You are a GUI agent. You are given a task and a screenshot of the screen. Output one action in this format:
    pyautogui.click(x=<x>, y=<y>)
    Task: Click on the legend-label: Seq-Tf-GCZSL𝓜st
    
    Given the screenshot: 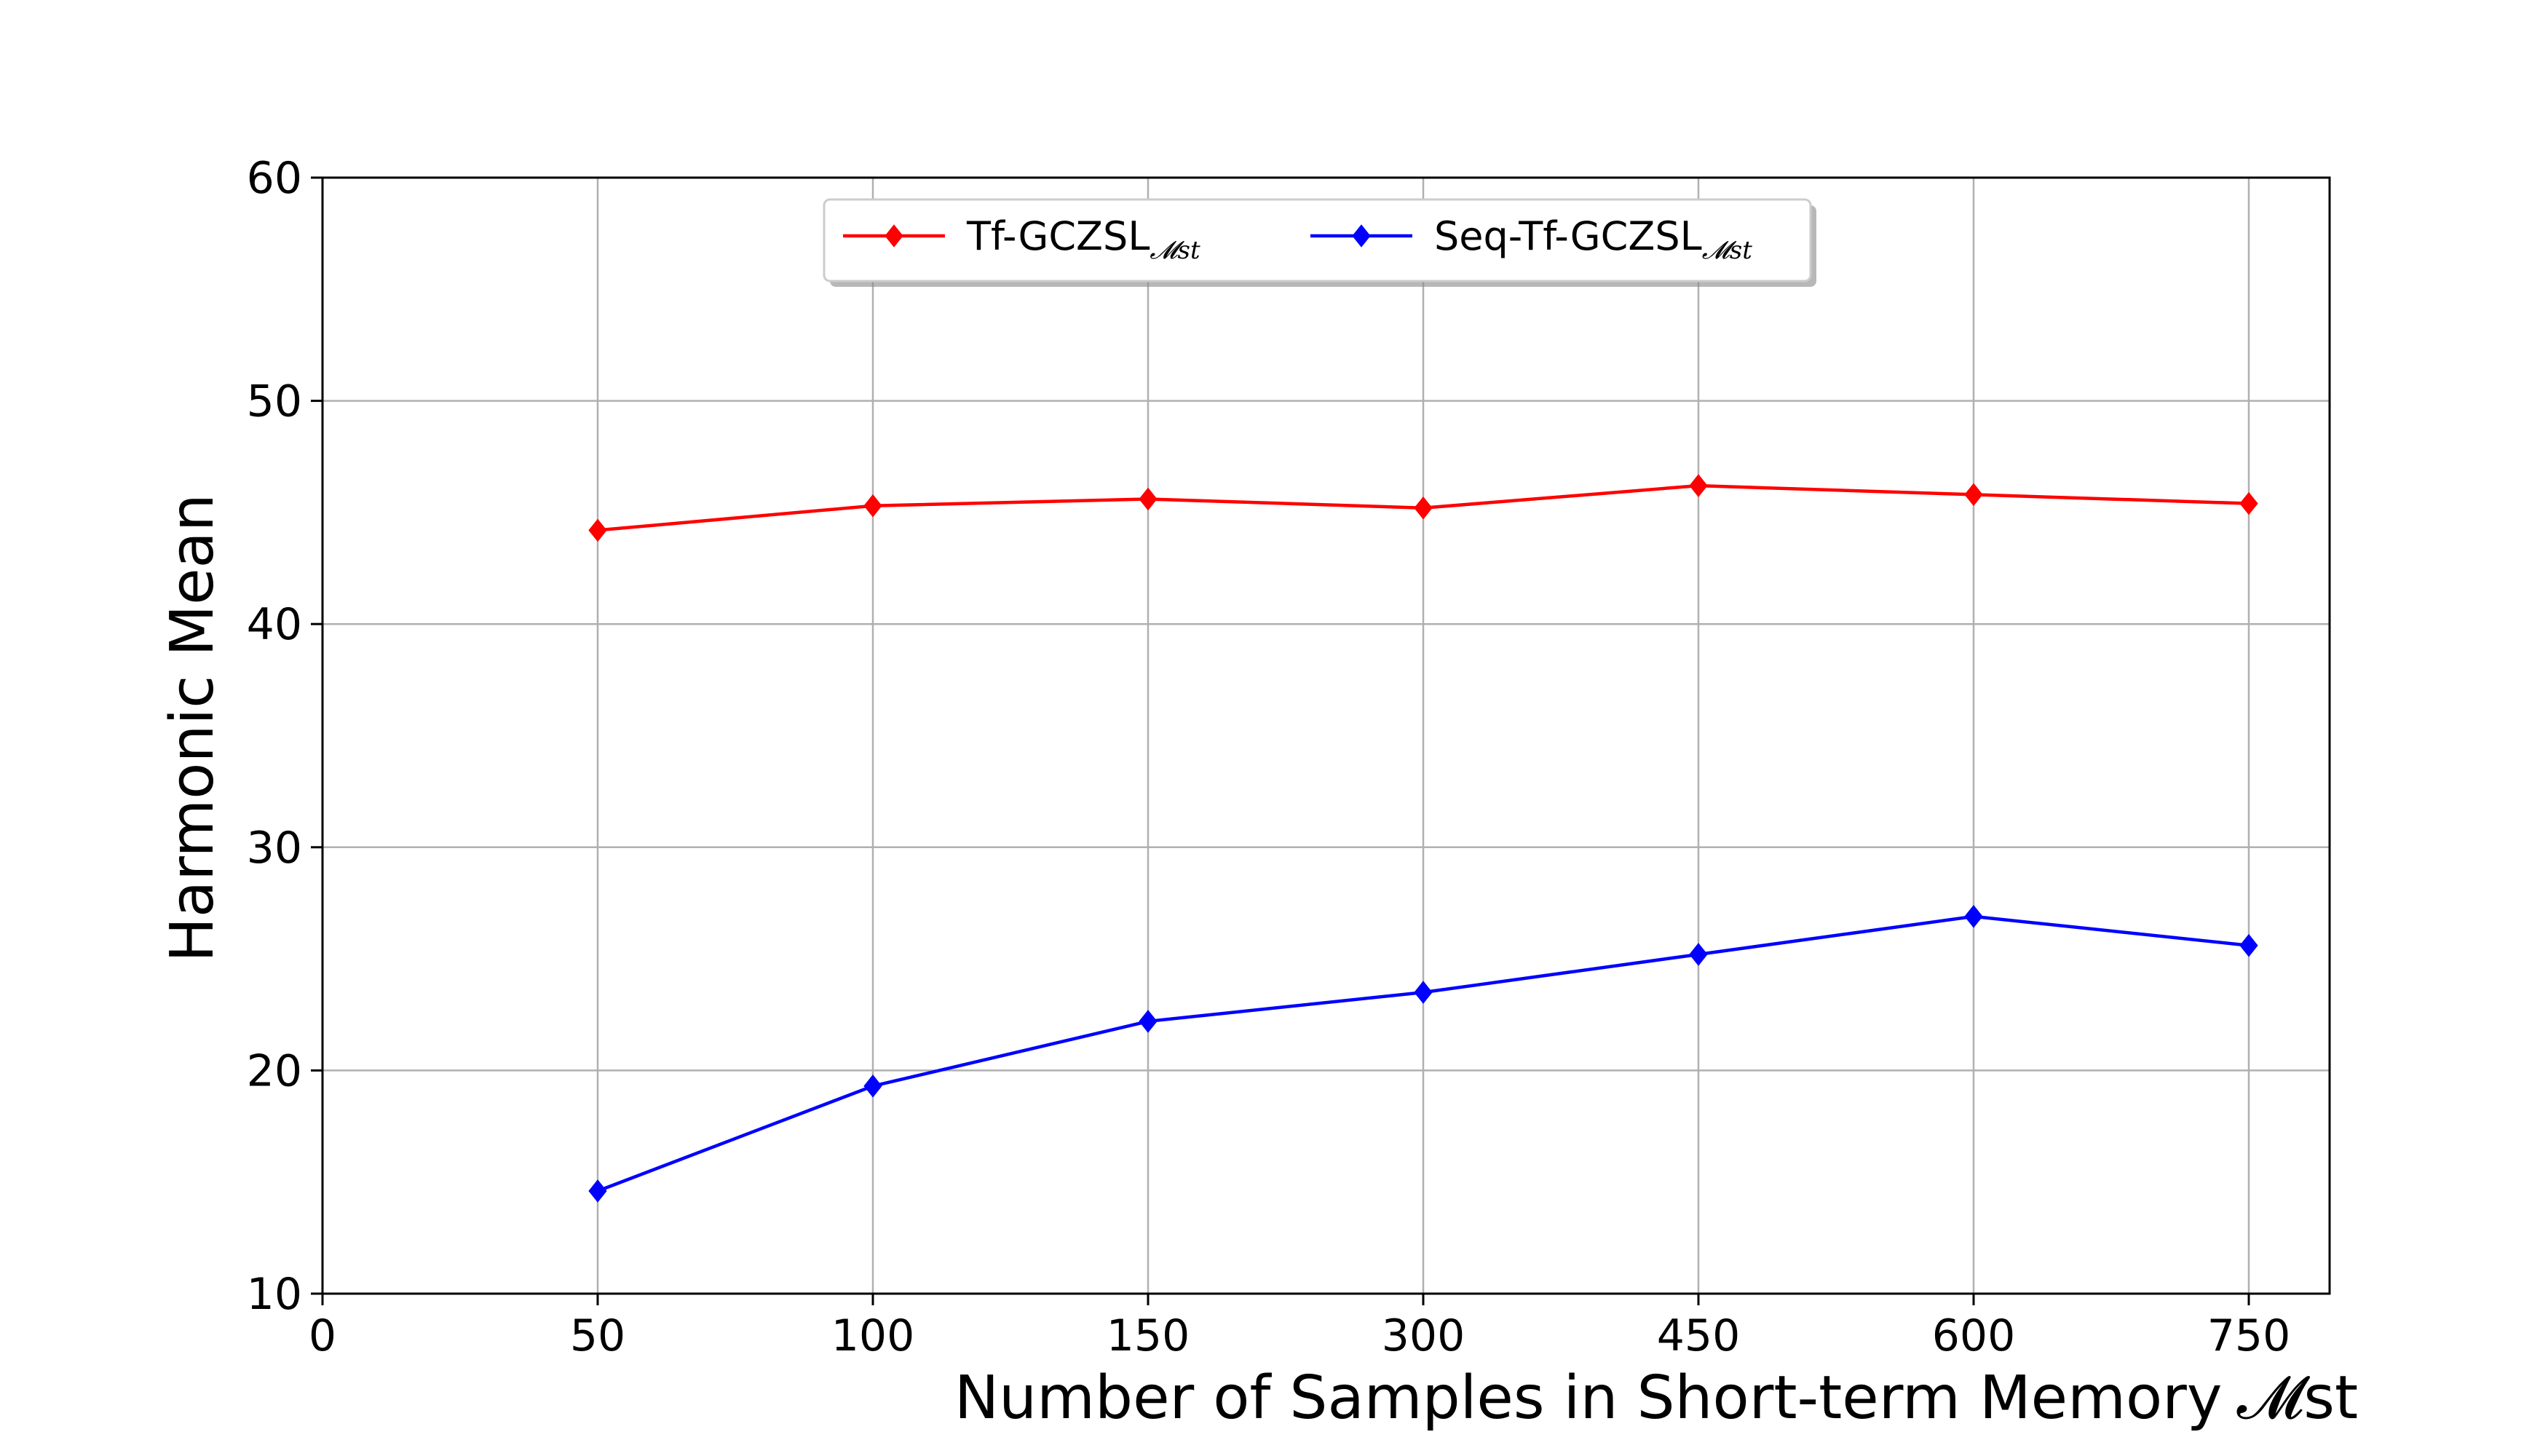 What is the action you would take?
    pyautogui.click(x=1593, y=239)
    